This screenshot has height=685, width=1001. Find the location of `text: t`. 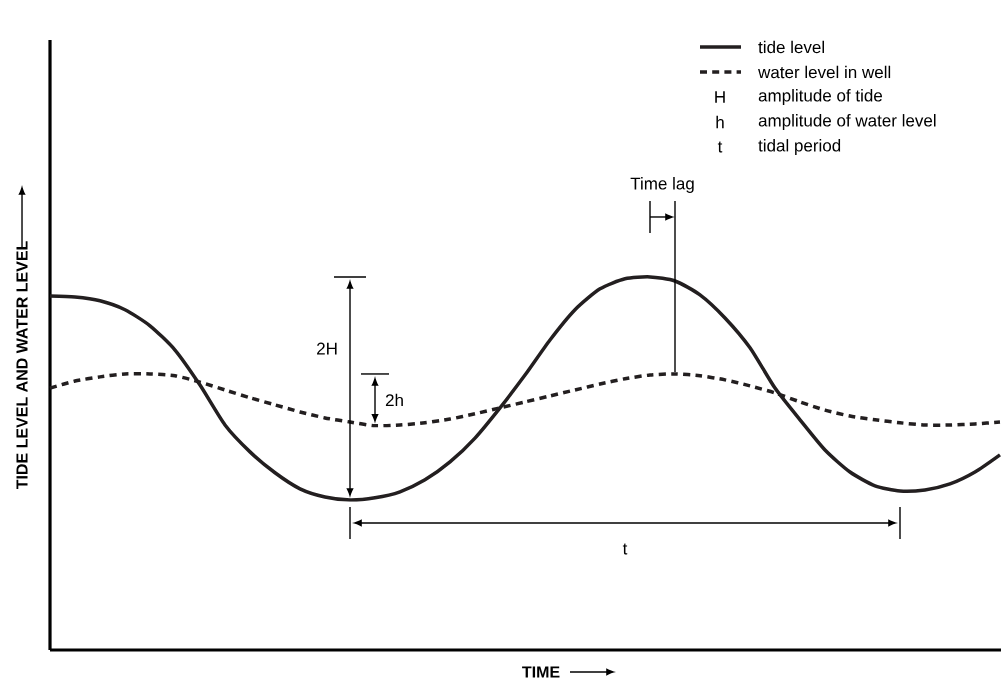

text: t is located at coordinates (720, 147).